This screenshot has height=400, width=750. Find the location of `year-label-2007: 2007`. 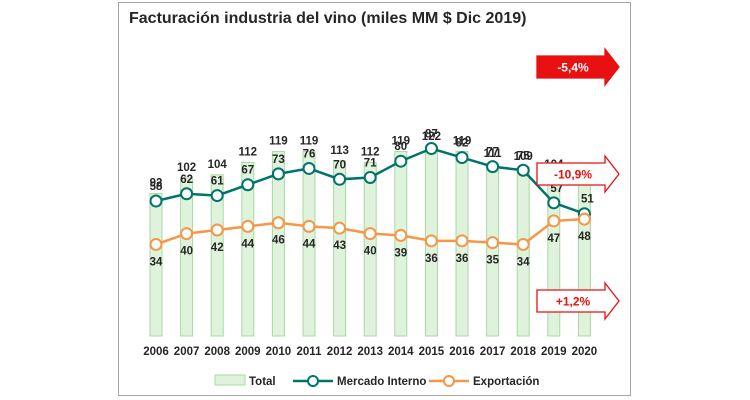

year-label-2007: 2007 is located at coordinates (187, 352).